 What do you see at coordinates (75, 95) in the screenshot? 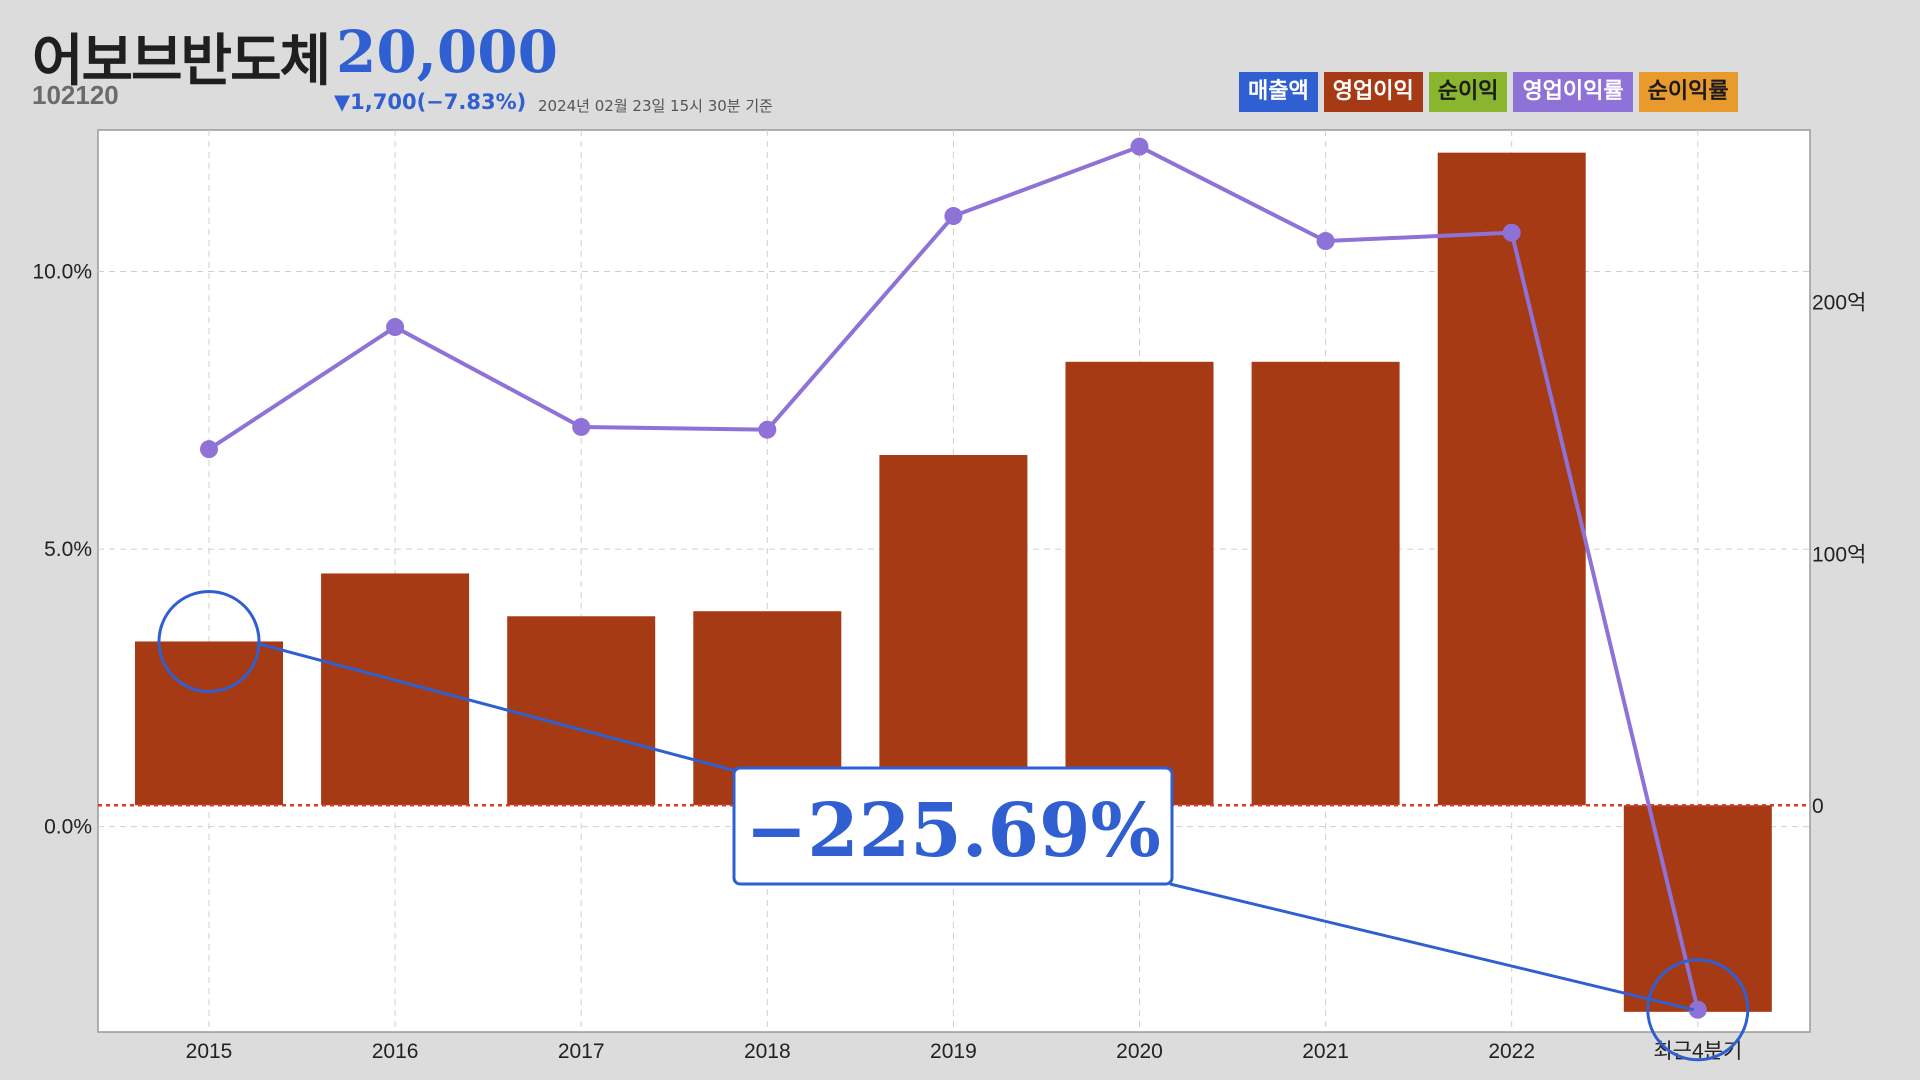
I see `stock-code: 102120` at bounding box center [75, 95].